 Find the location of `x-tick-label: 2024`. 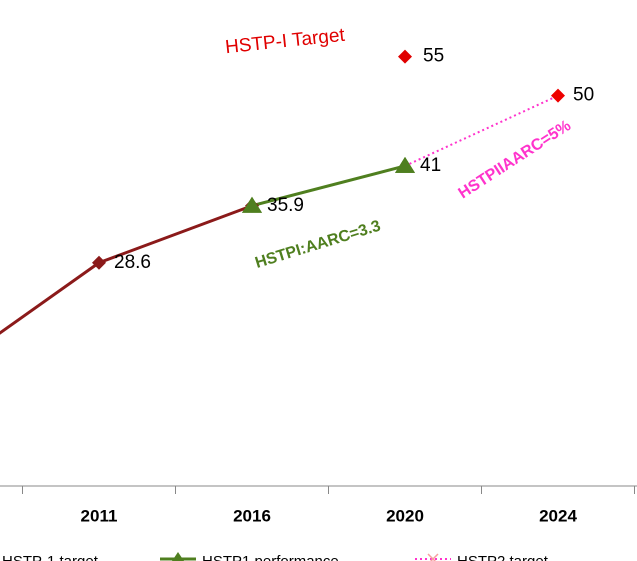

x-tick-label: 2024 is located at coordinates (558, 515).